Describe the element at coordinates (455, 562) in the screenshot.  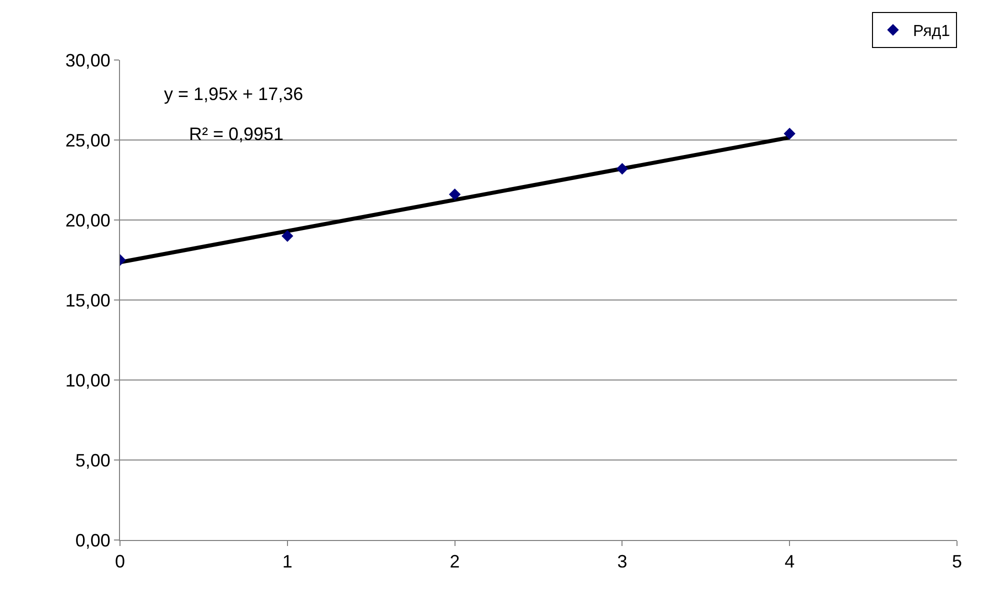
I see `x-tick-label: 2` at that location.